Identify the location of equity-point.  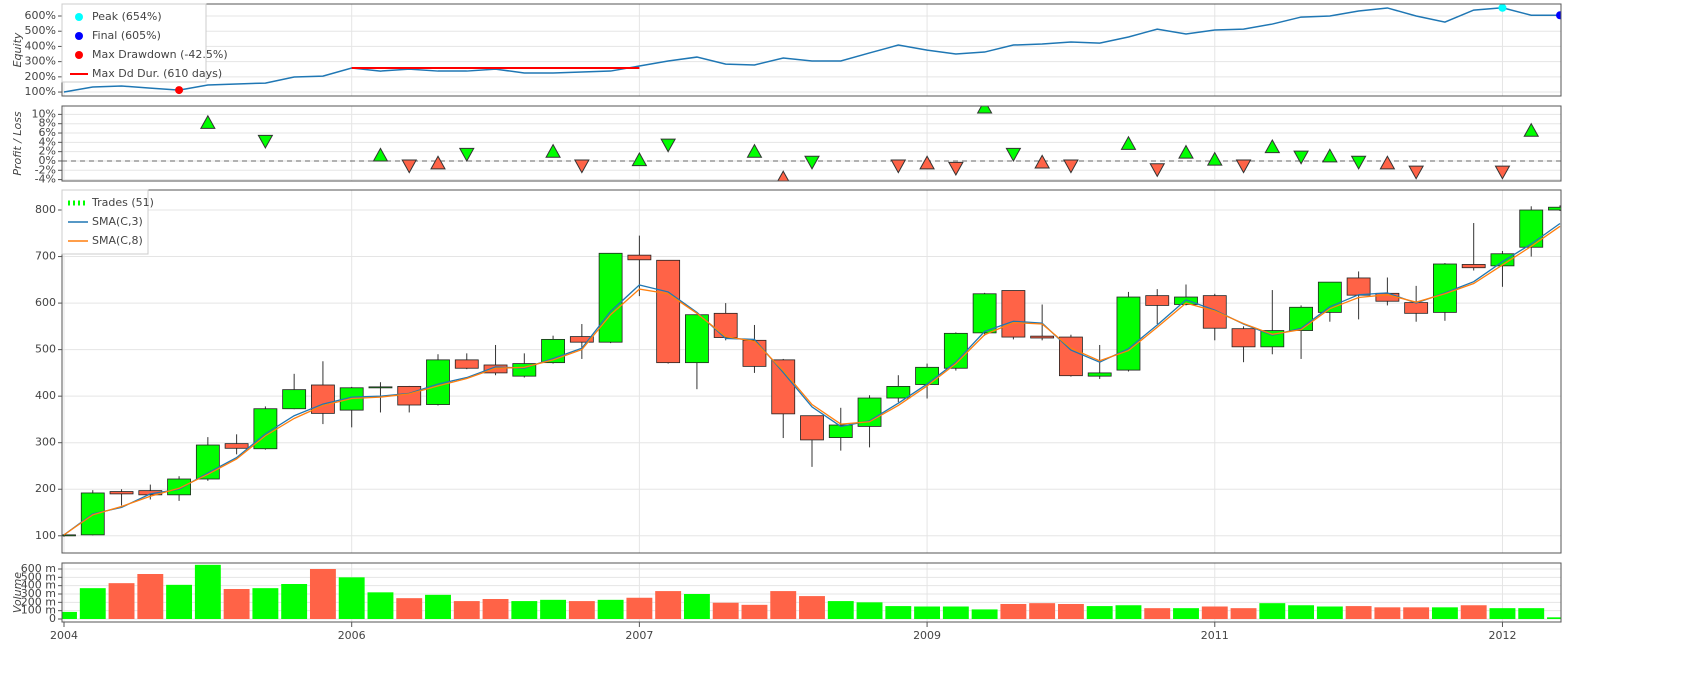
(1558, 15).